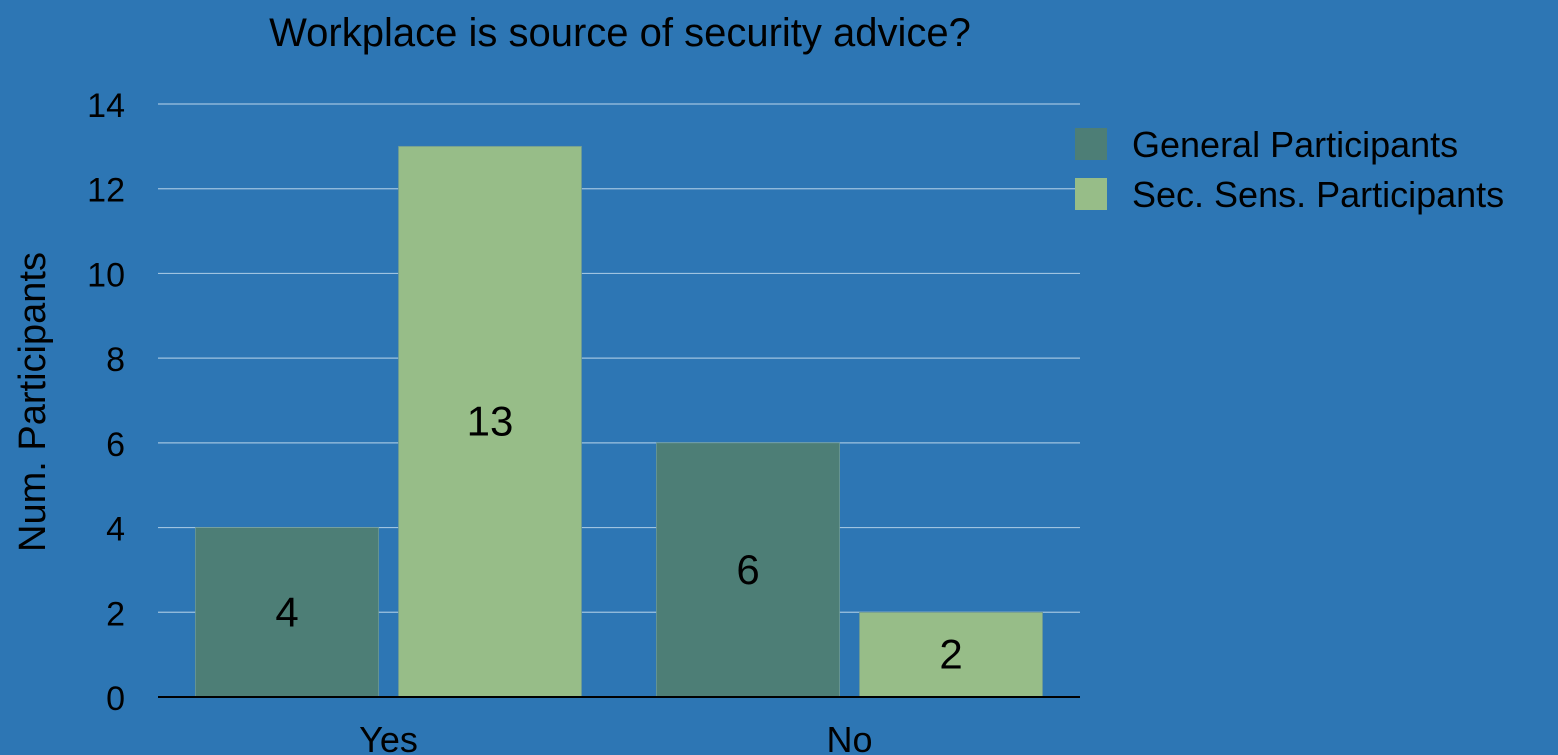 The width and height of the screenshot is (1558, 755). I want to click on x-axis-ticks: Yes No, so click(615, 737).